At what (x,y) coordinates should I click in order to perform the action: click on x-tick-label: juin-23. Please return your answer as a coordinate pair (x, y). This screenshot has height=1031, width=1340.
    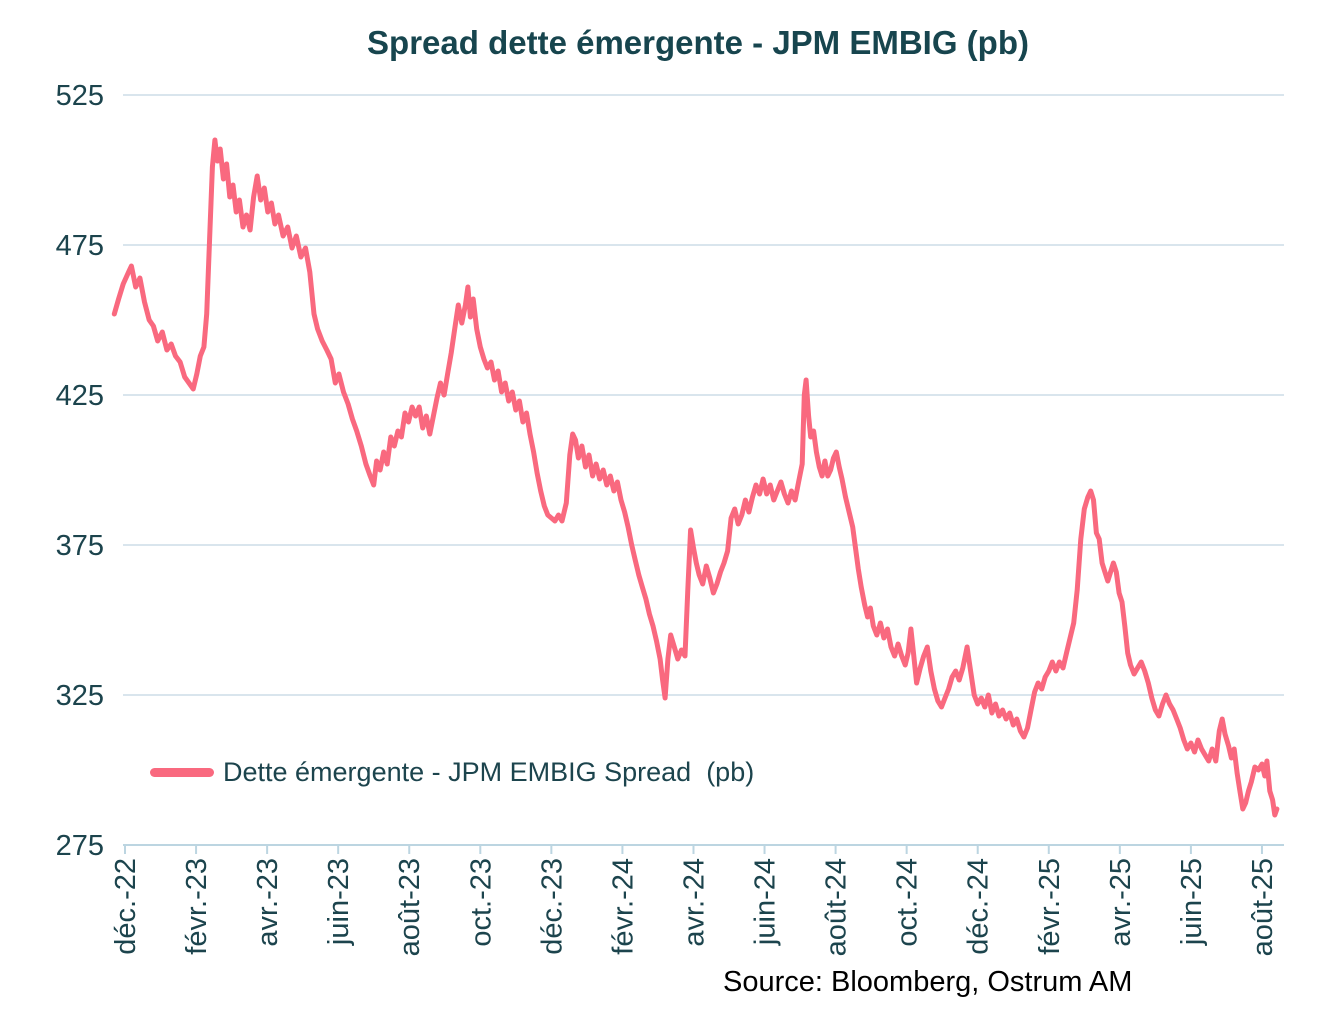
    Looking at the image, I should click on (339, 902).